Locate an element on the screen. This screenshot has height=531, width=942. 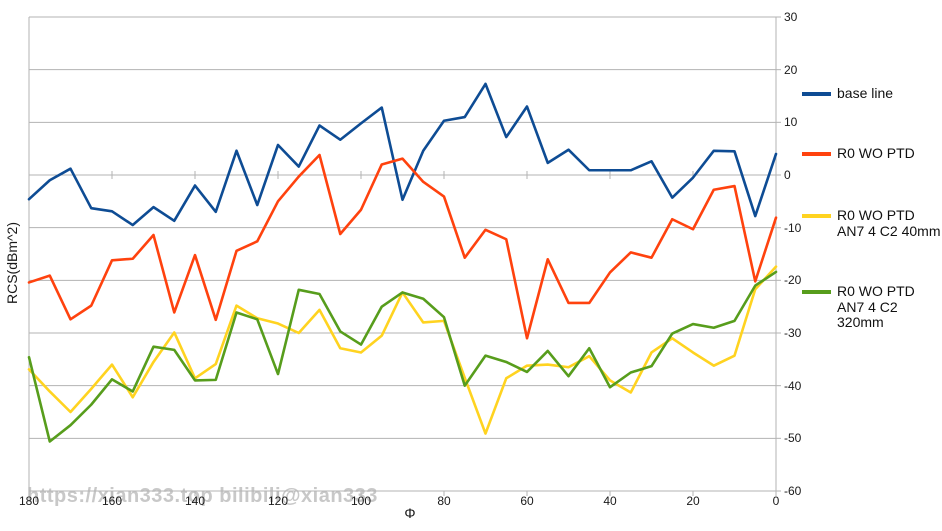
y-tick-label: -30 is located at coordinates (793, 333).